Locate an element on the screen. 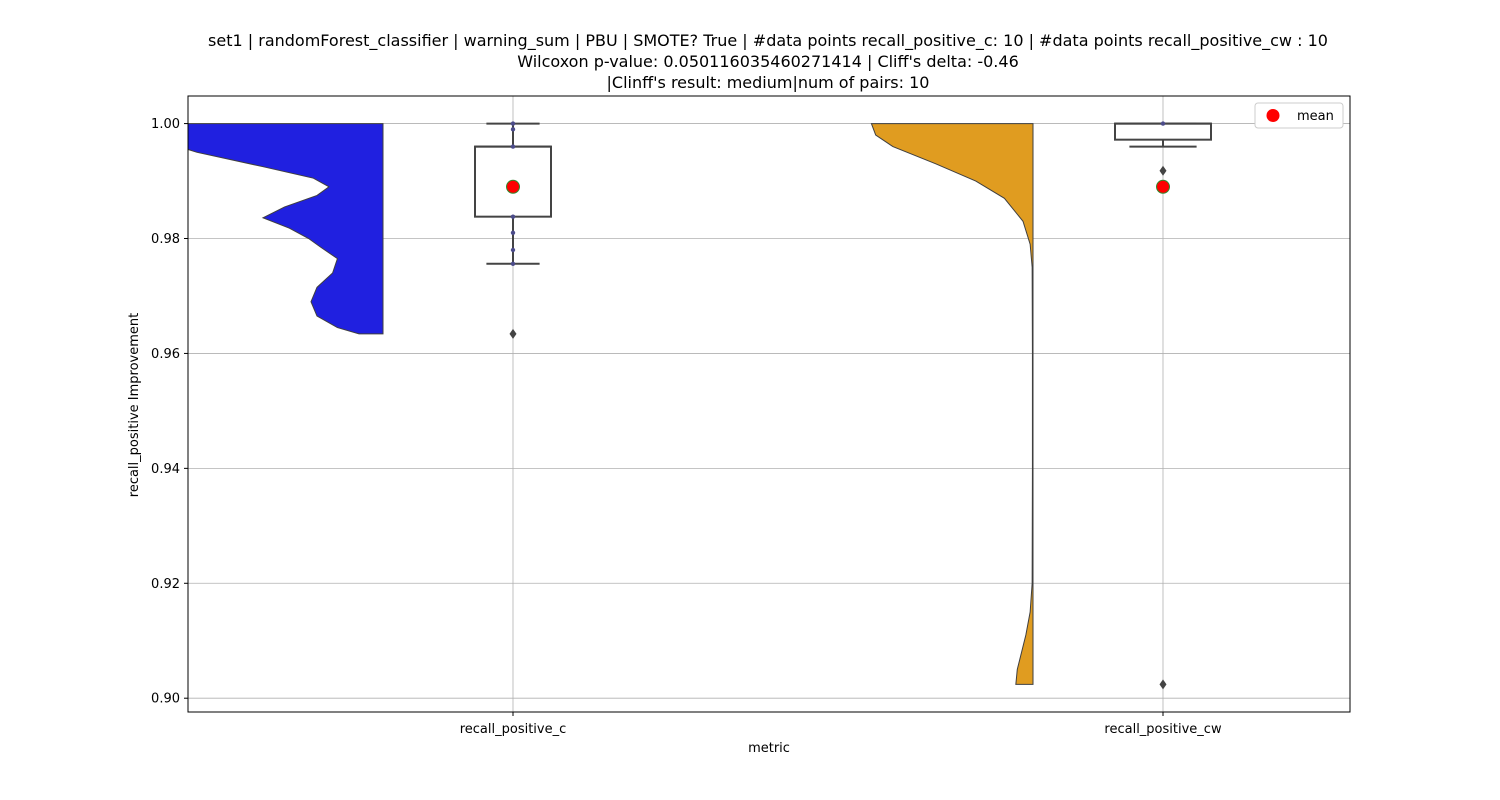 The image size is (1500, 800). y-tick-label: 0.94 is located at coordinates (165, 469).